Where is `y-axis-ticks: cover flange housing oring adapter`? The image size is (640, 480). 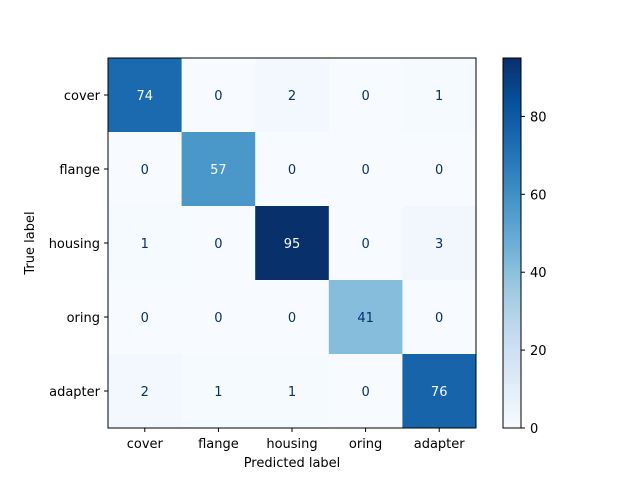 y-axis-ticks: cover flange housing oring adapter is located at coordinates (78, 244).